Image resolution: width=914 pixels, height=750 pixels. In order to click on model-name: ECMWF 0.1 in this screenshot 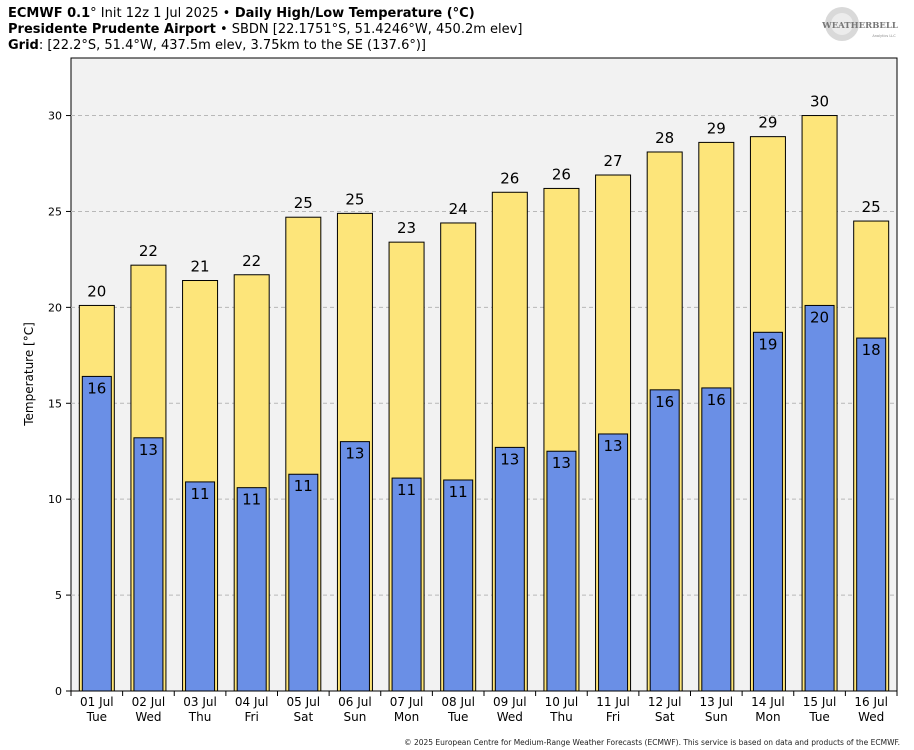, I will do `click(49, 13)`.